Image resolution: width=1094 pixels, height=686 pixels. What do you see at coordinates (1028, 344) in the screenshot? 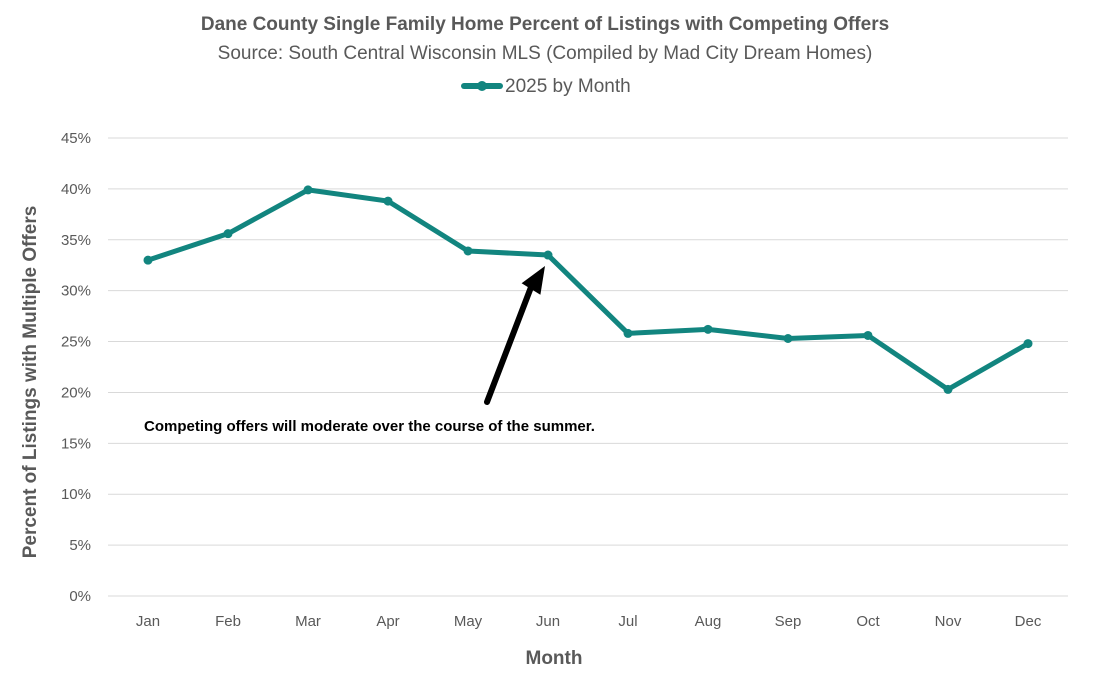
I see `data-point-dec` at bounding box center [1028, 344].